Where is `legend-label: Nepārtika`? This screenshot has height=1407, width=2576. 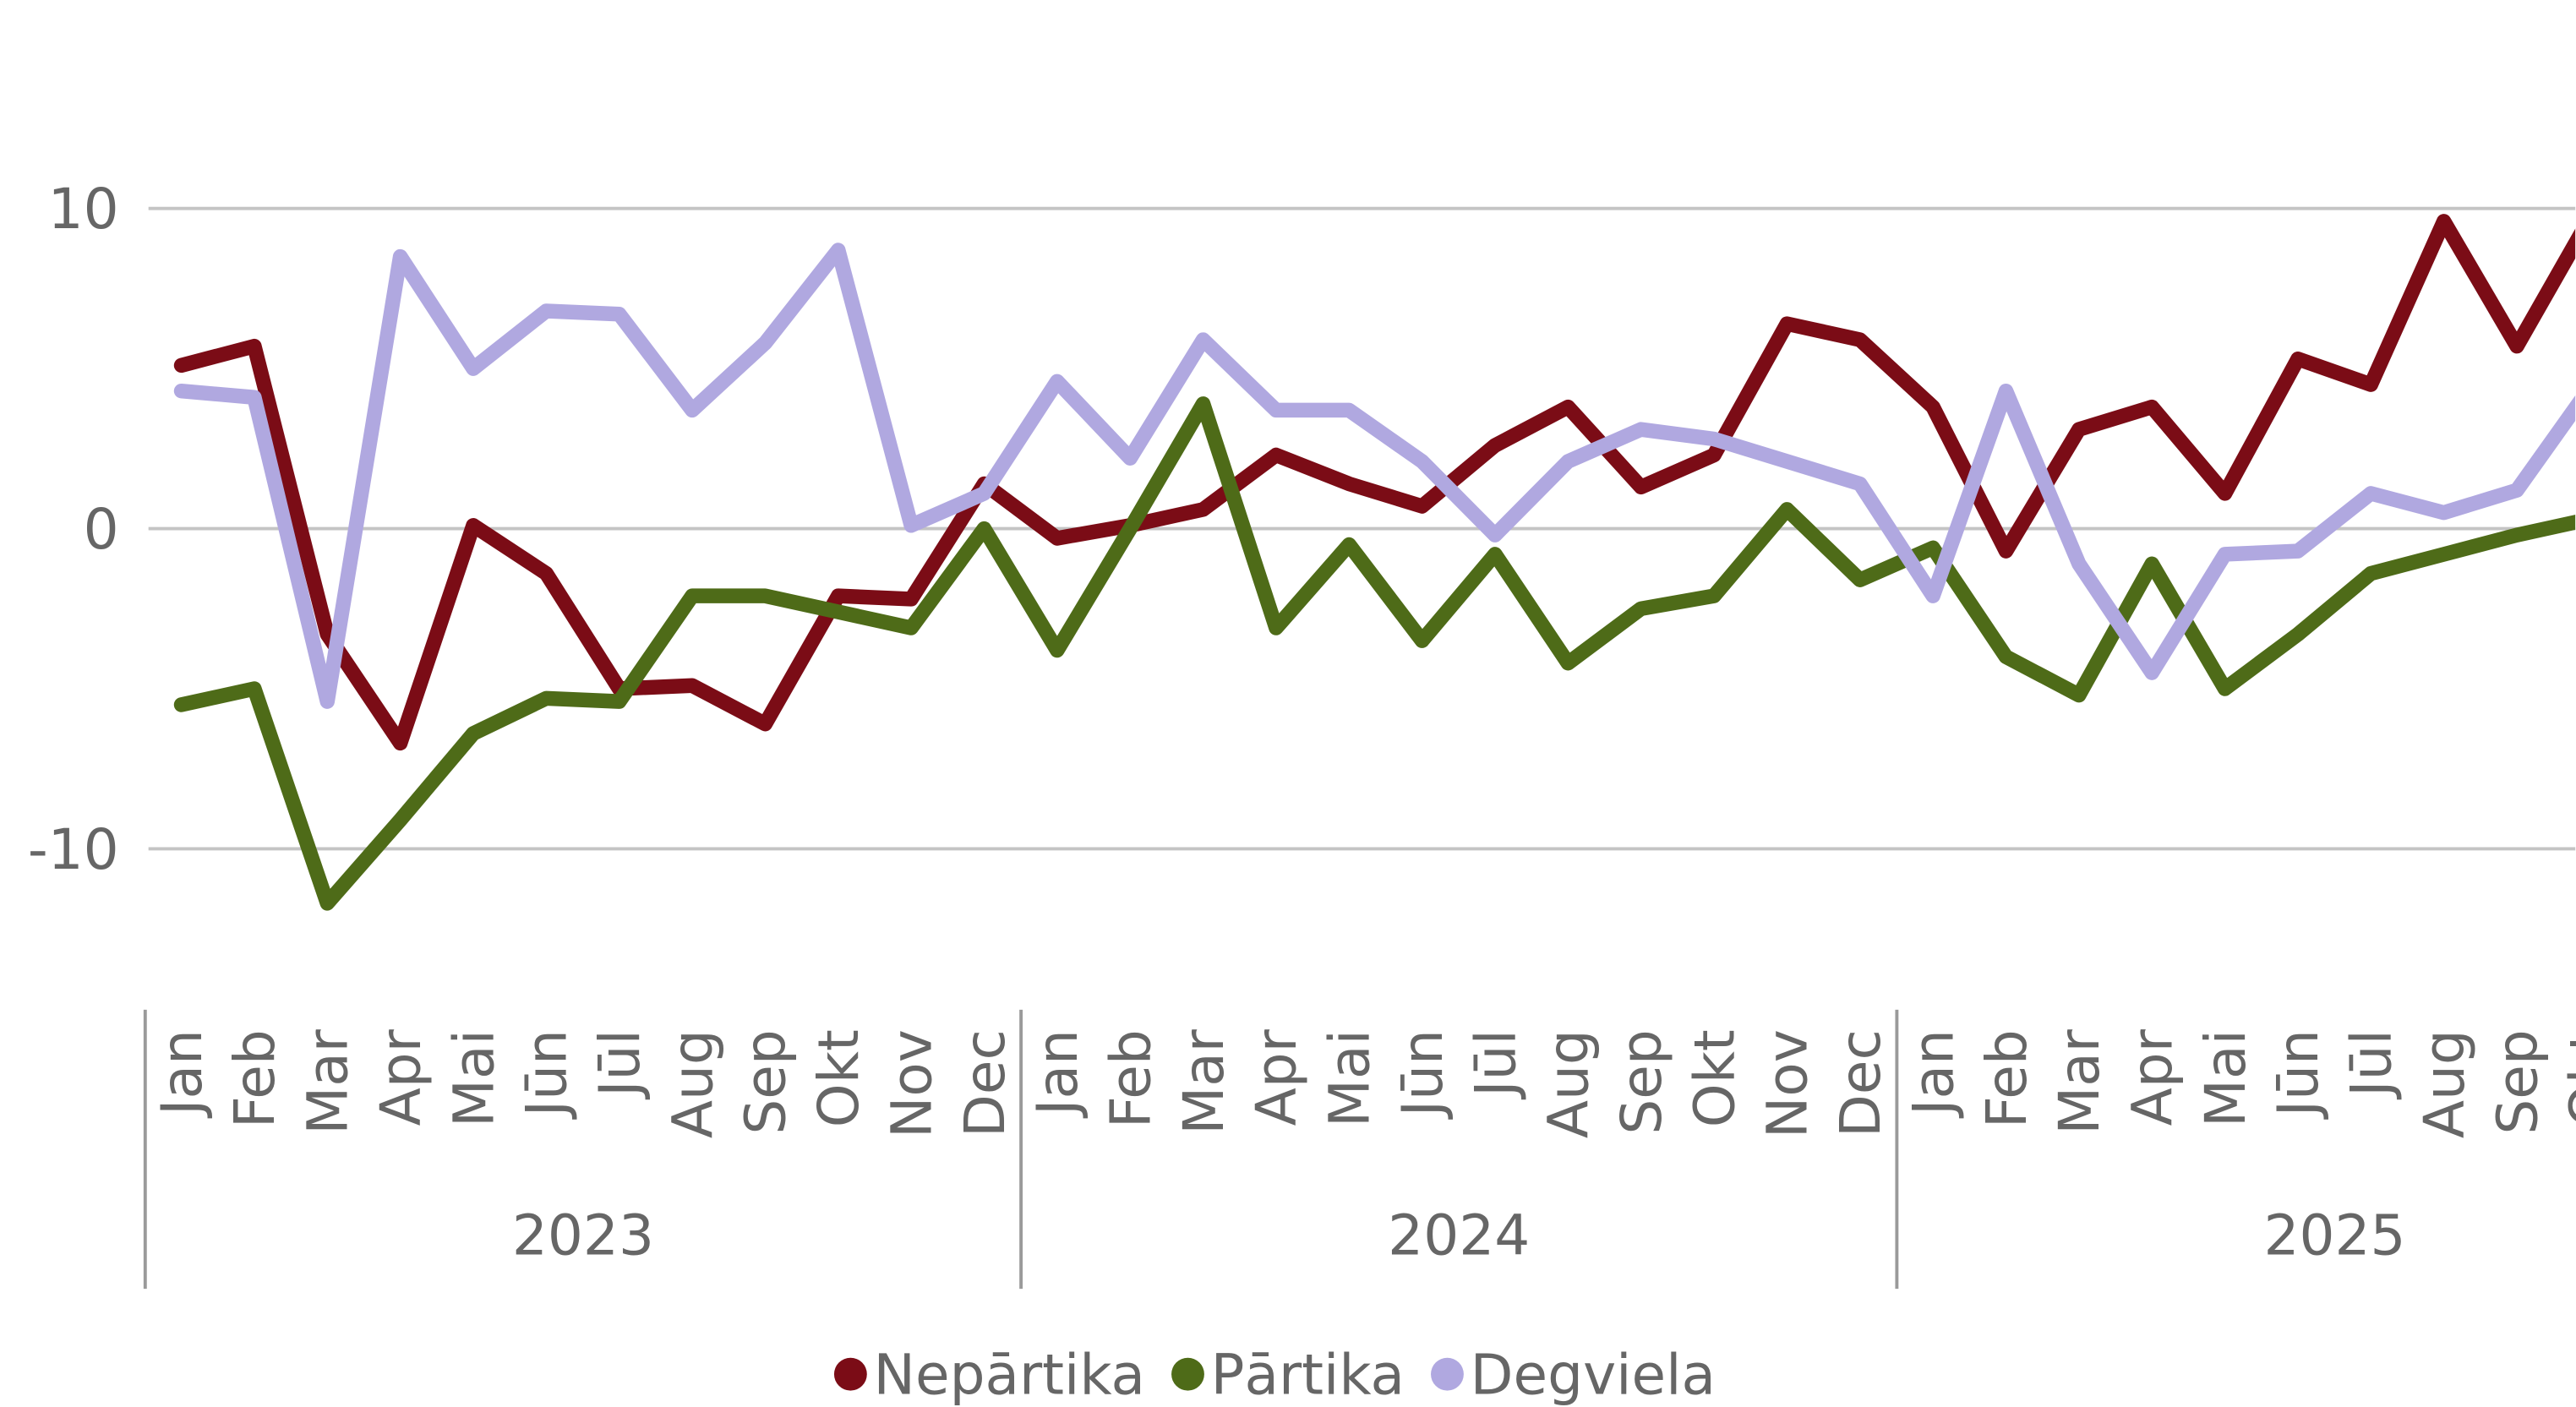 legend-label: Nepārtika is located at coordinates (1009, 1374).